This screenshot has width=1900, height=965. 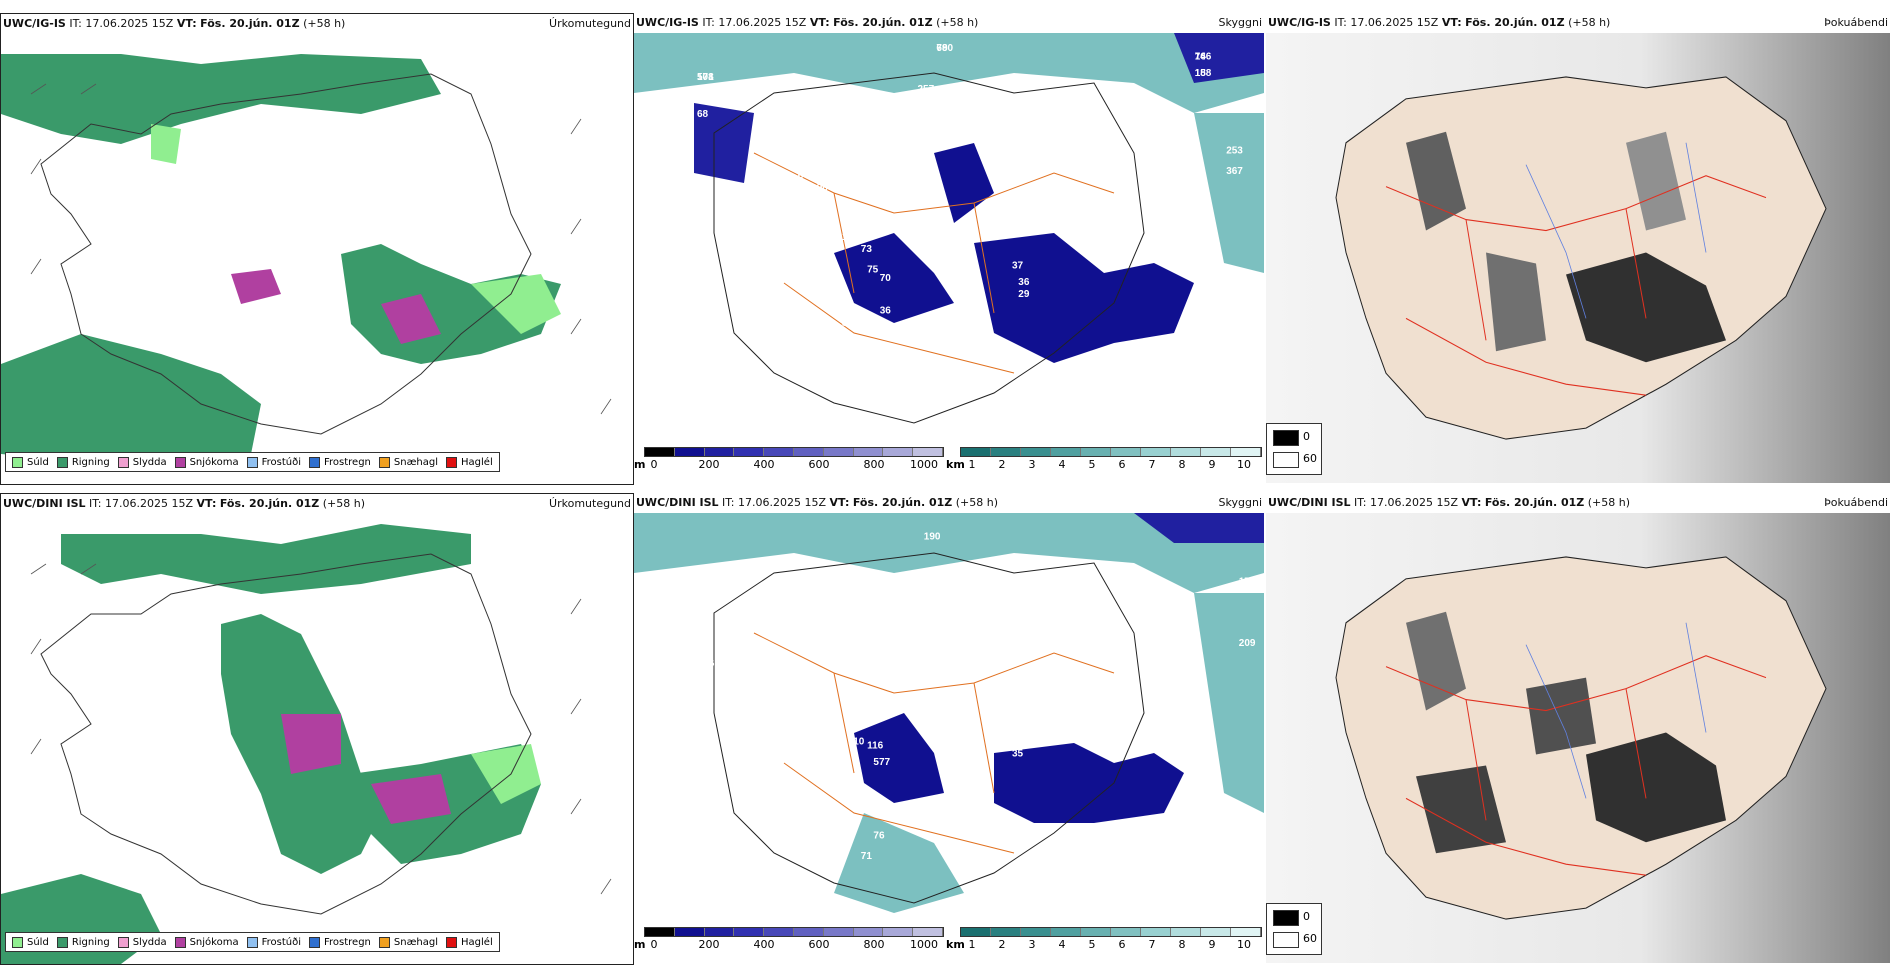 I want to click on tick-label: 9, so click(x=1212, y=944).